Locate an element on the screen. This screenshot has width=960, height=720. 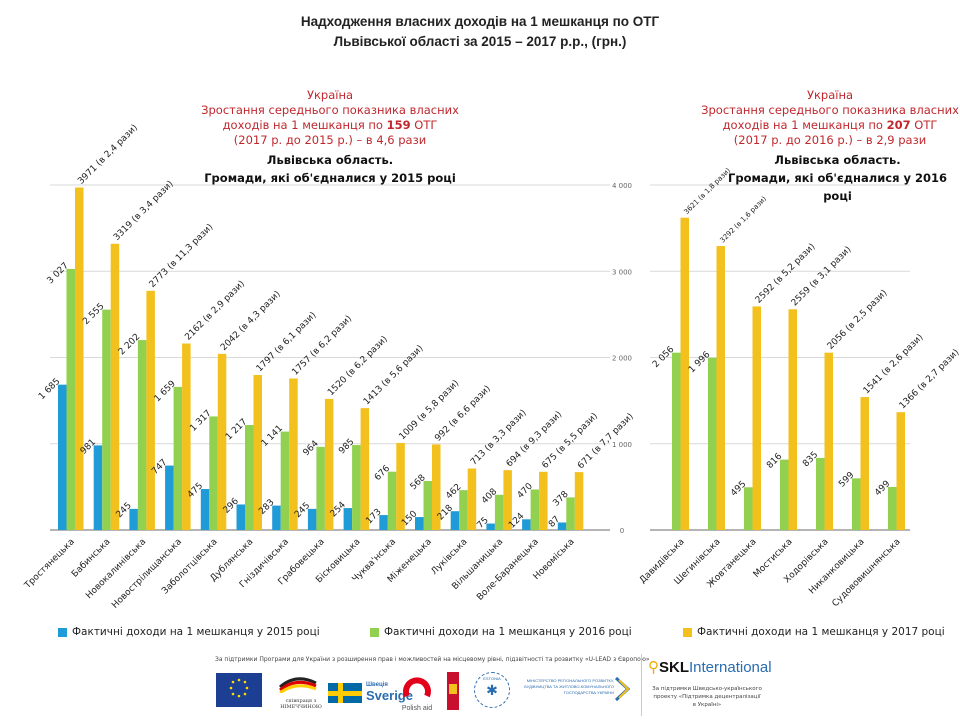
data-label: 3292 (в 1,6 рази) is located at coordinates (744, 220).